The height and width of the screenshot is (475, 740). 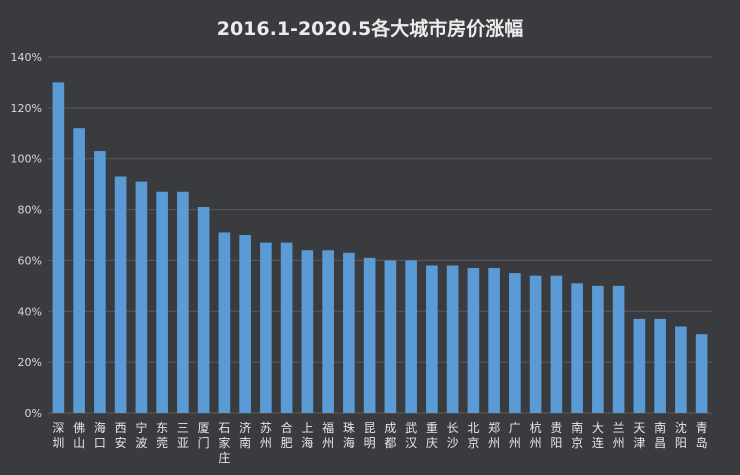 I want to click on x-tick-label: 南昌, so click(x=660, y=435).